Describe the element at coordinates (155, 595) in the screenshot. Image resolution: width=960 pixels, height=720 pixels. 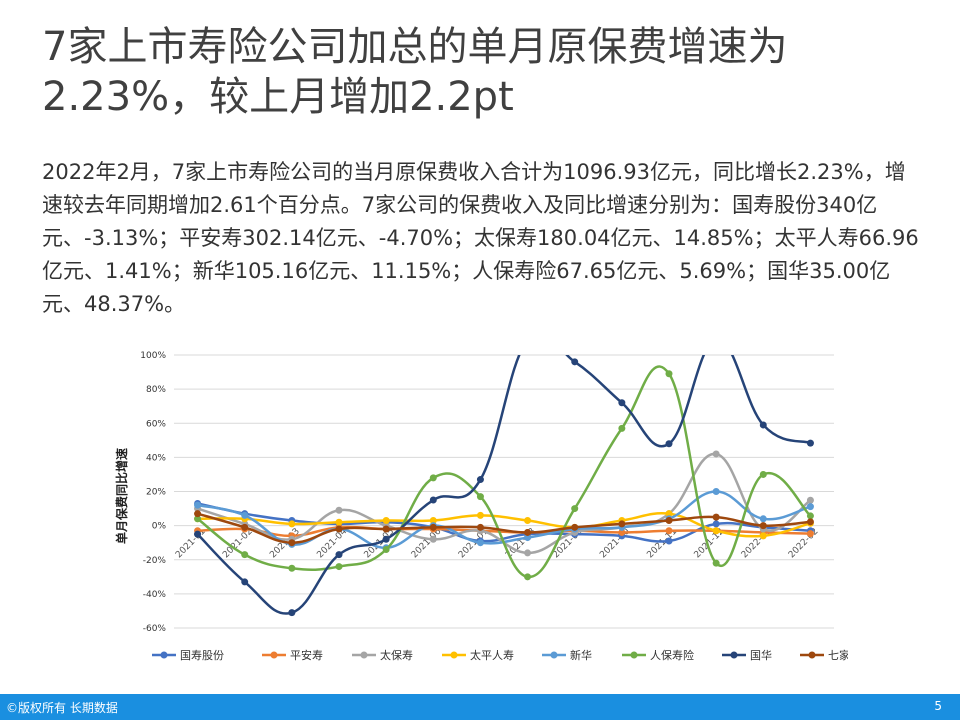
I see `y-tick-label: -40%` at that location.